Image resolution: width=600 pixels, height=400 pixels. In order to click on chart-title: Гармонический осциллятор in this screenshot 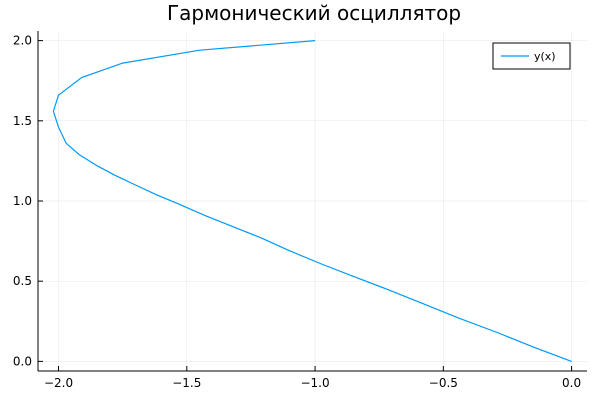, I will do `click(314, 13)`.